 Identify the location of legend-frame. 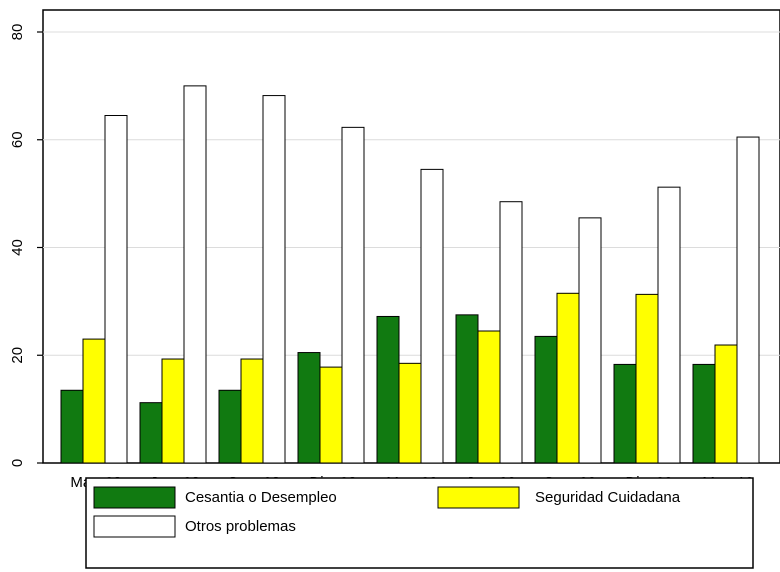
(419, 523).